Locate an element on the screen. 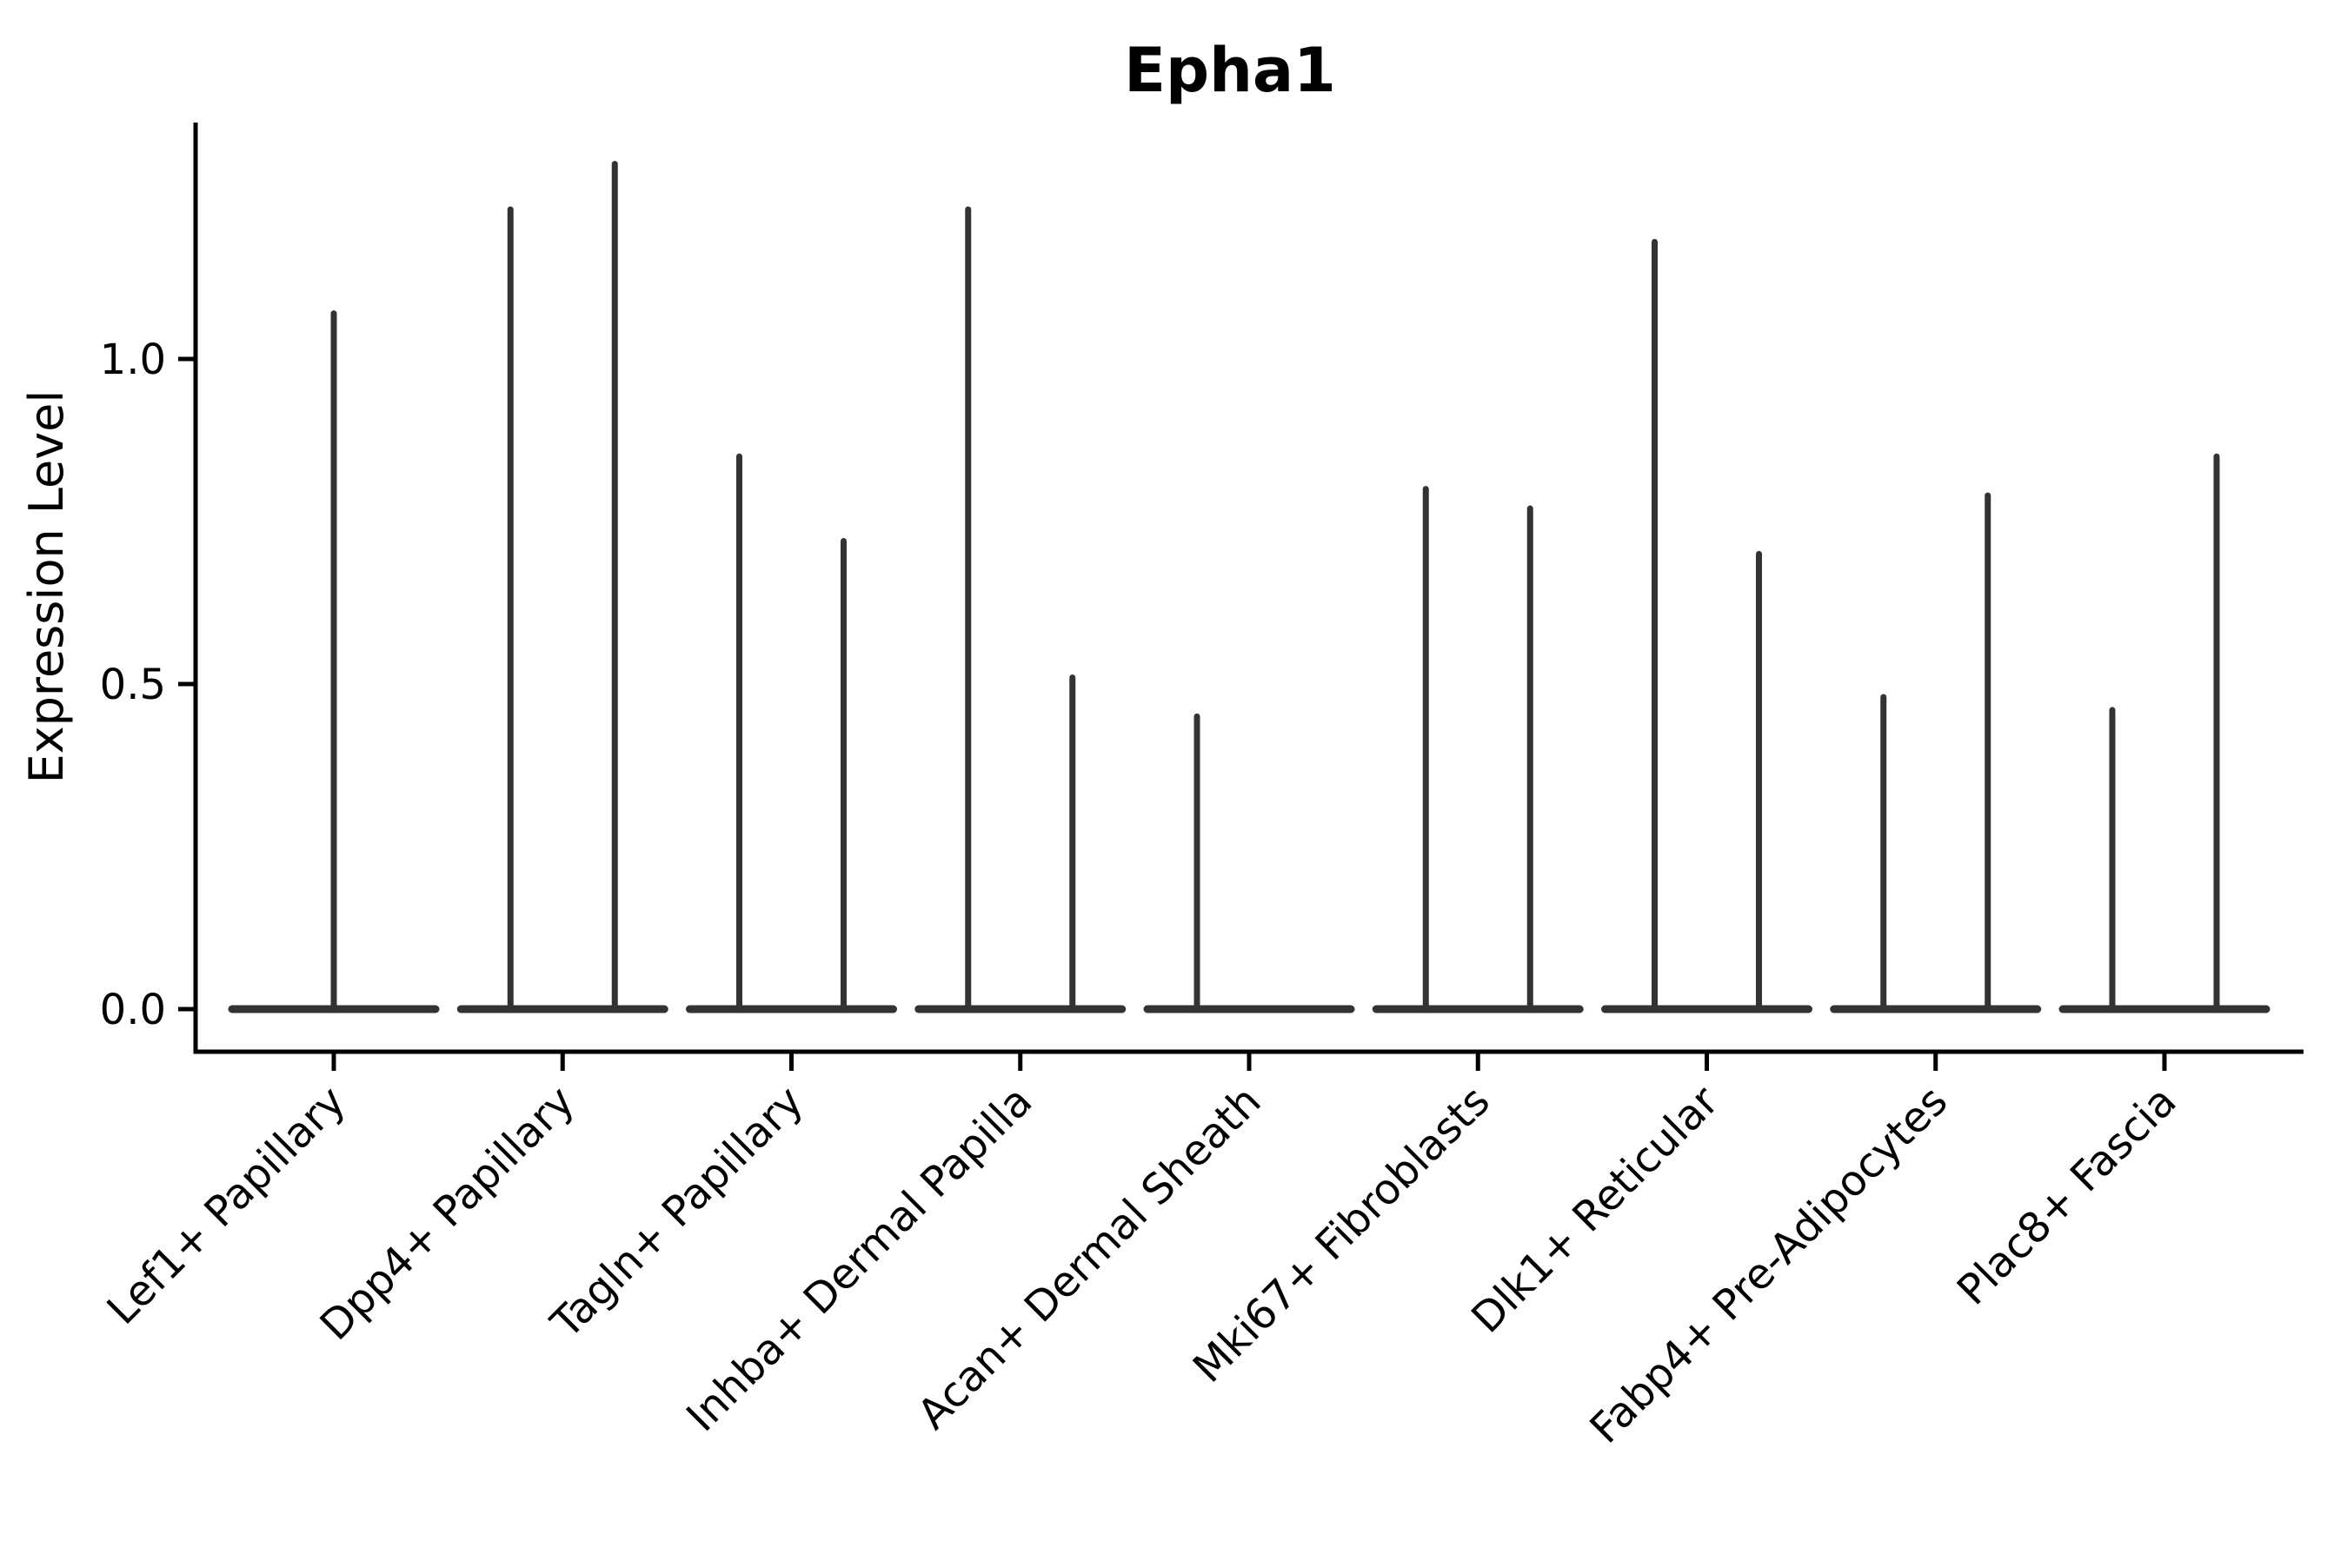 This screenshot has height=1568, width=2347. y-tick-label: 0.0 is located at coordinates (133, 1010).